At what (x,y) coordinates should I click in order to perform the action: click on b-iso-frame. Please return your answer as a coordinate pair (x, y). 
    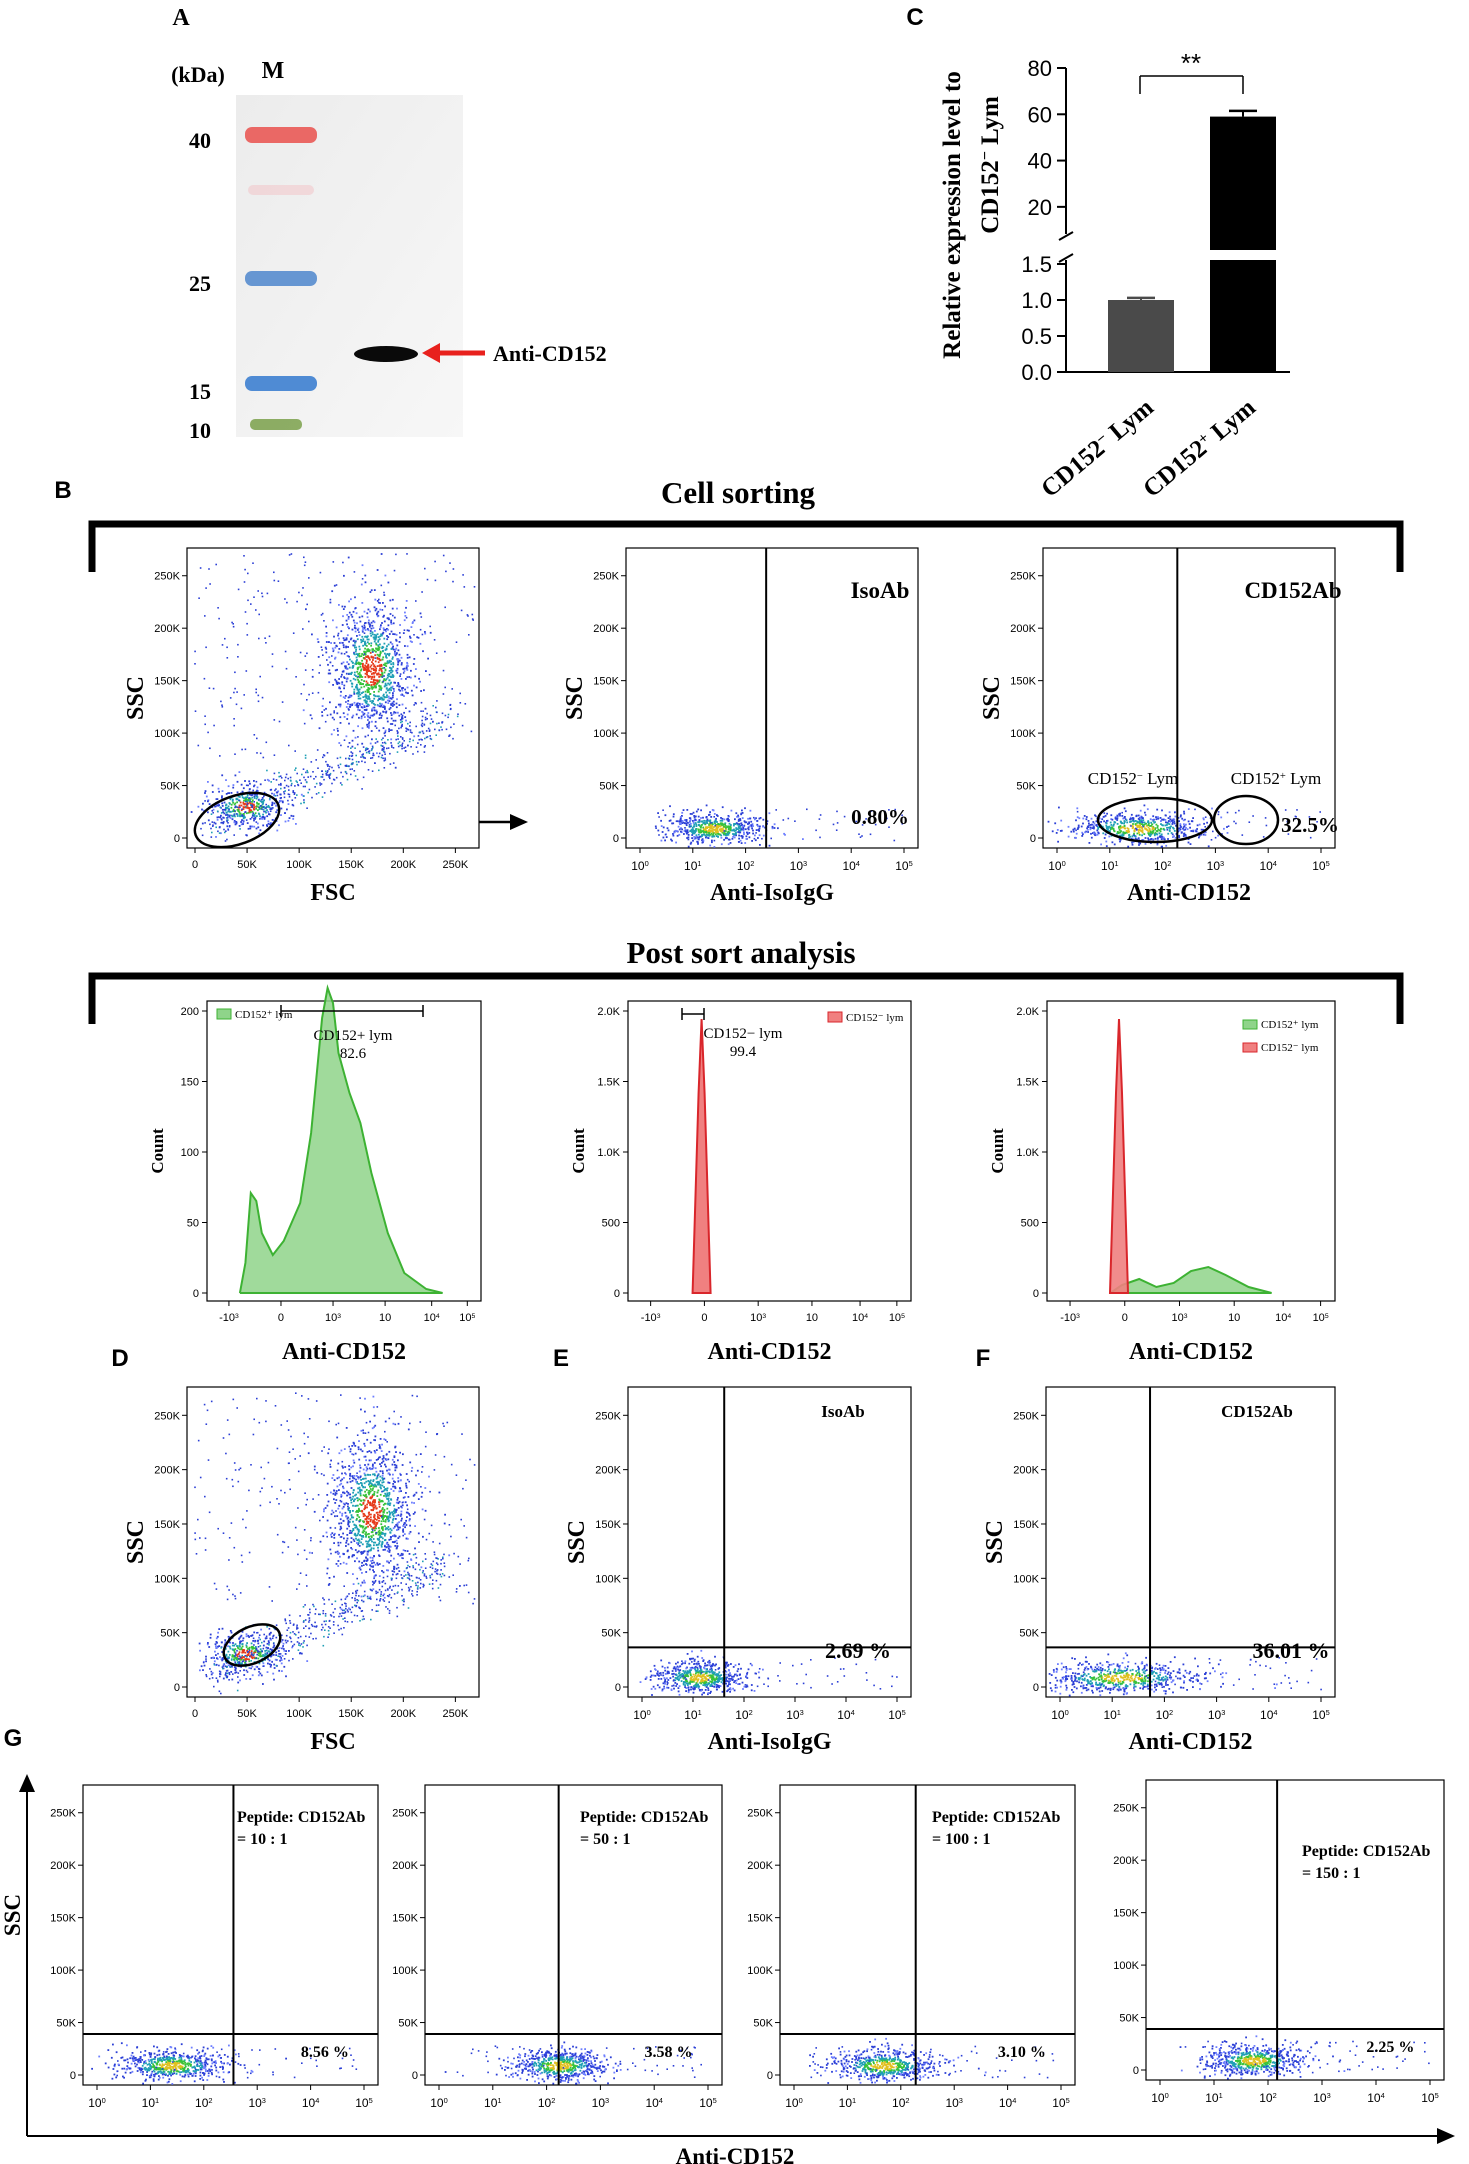
    Looking at the image, I should click on (772, 698).